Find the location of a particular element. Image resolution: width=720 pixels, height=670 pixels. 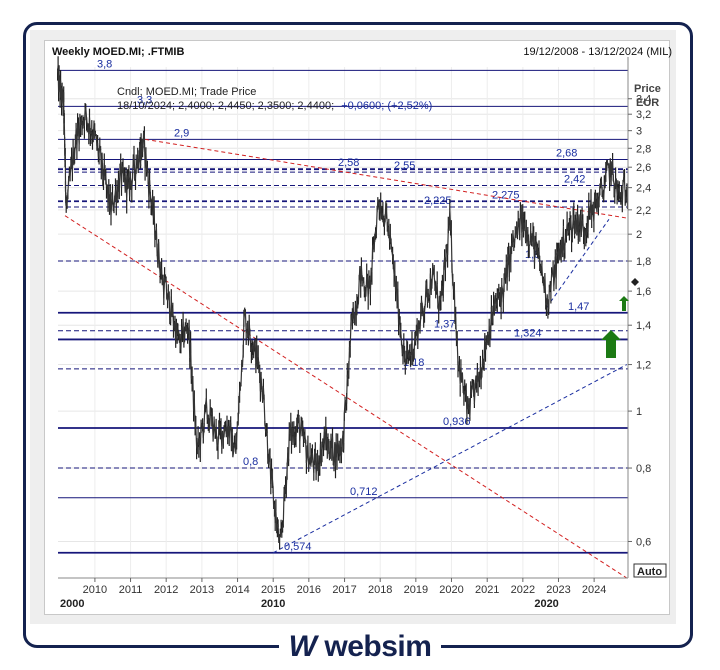

y-tick-label: 3 is located at coordinates (639, 132).